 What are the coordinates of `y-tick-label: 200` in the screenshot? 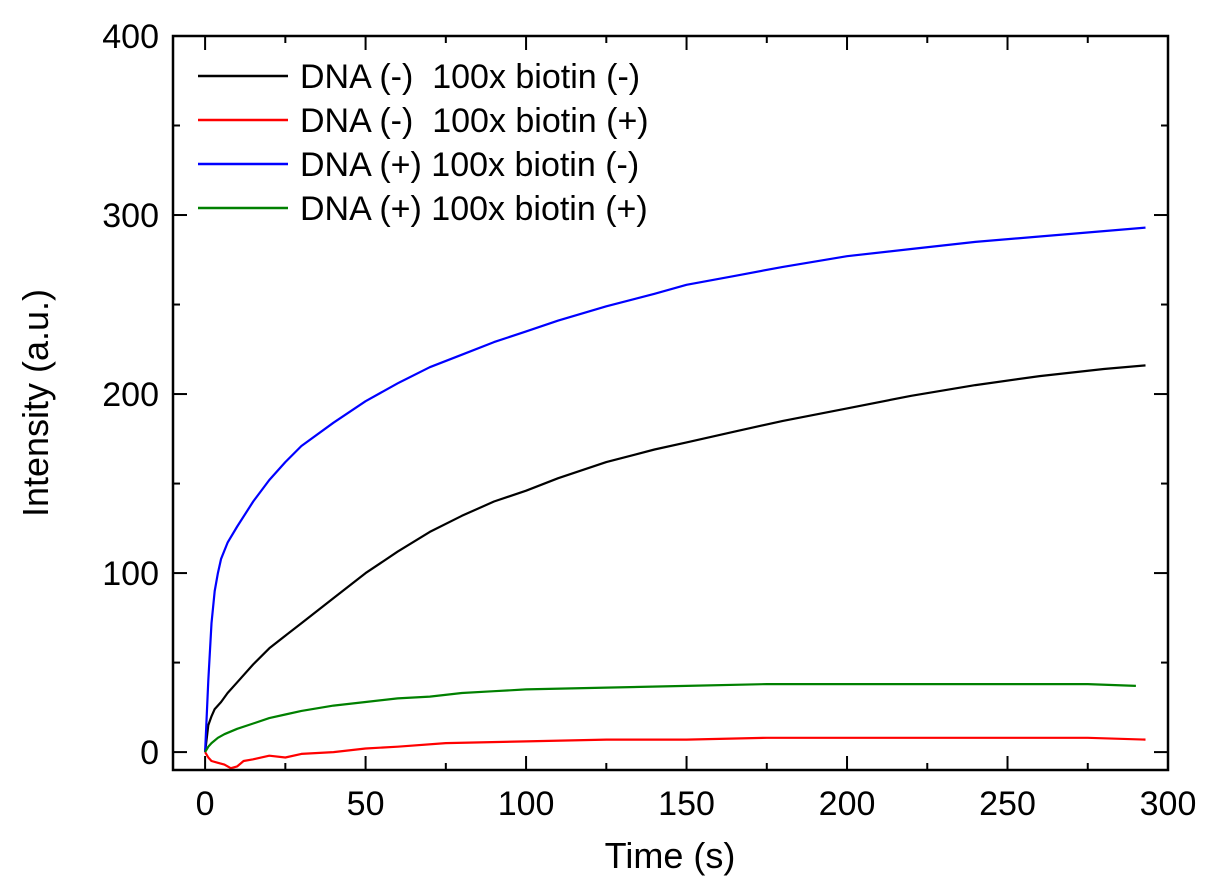 It's located at (130, 395).